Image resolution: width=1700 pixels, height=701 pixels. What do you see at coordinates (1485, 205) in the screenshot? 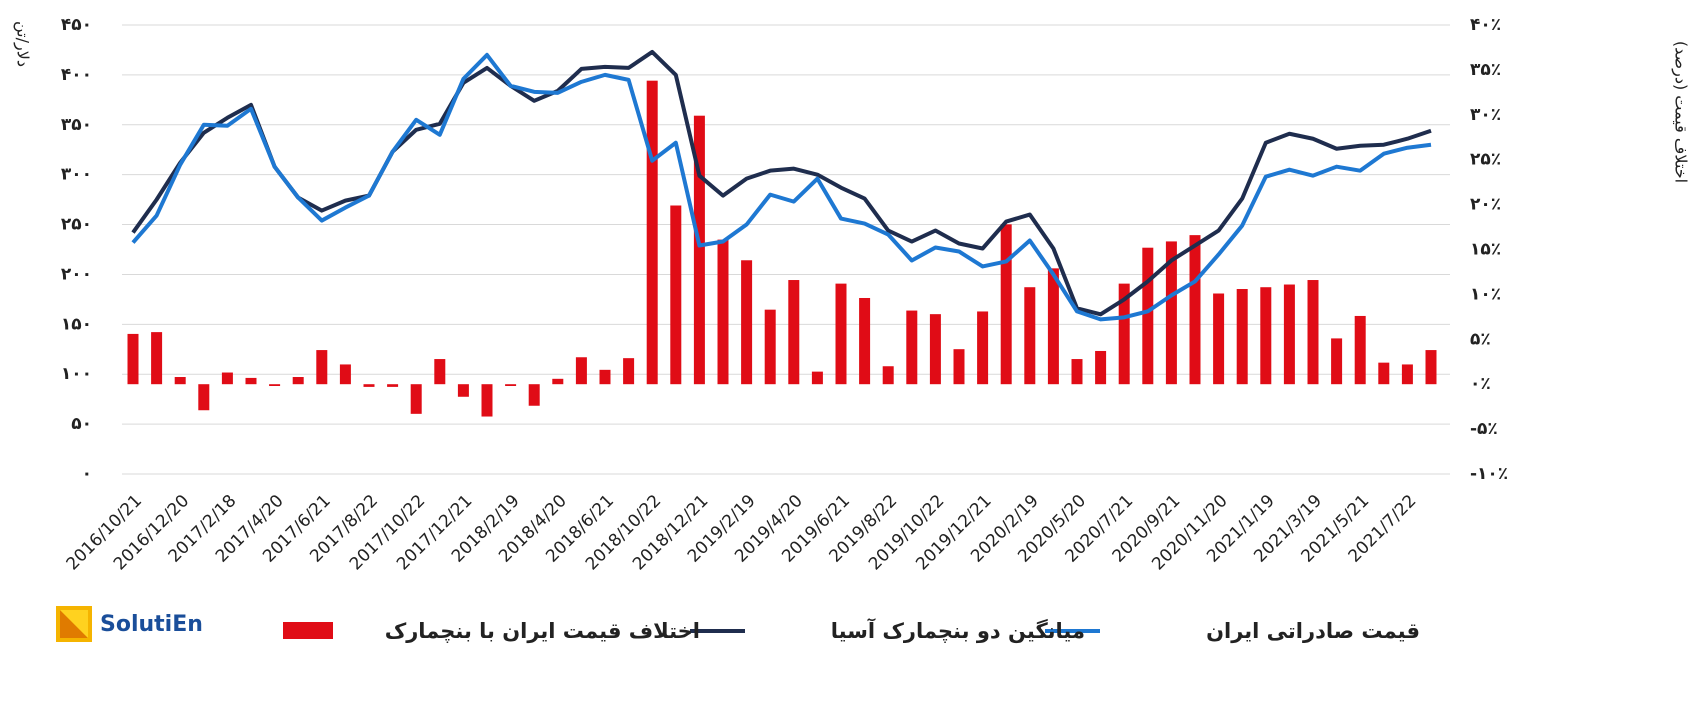
I see `y2-tick-label: ۲۰٪` at bounding box center [1485, 205].